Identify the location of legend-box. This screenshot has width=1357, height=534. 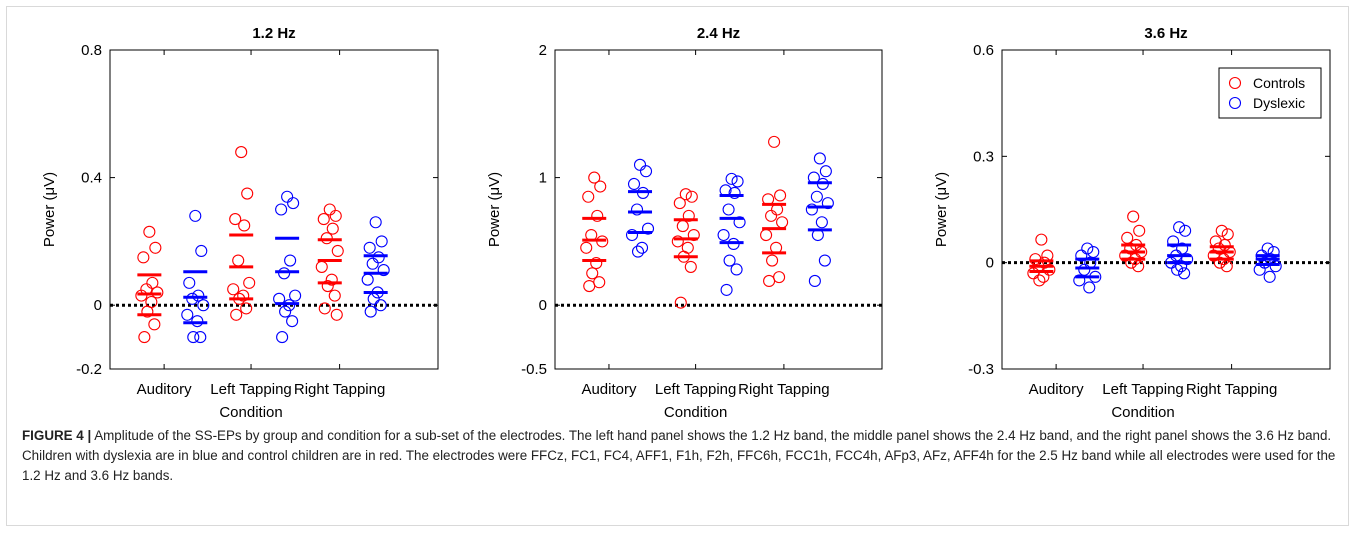
(1270, 93).